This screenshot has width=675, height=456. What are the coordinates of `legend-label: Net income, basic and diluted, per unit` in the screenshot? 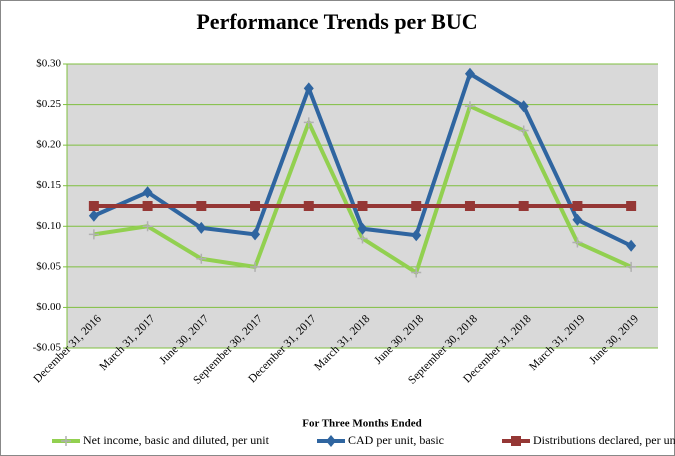 It's located at (176, 440).